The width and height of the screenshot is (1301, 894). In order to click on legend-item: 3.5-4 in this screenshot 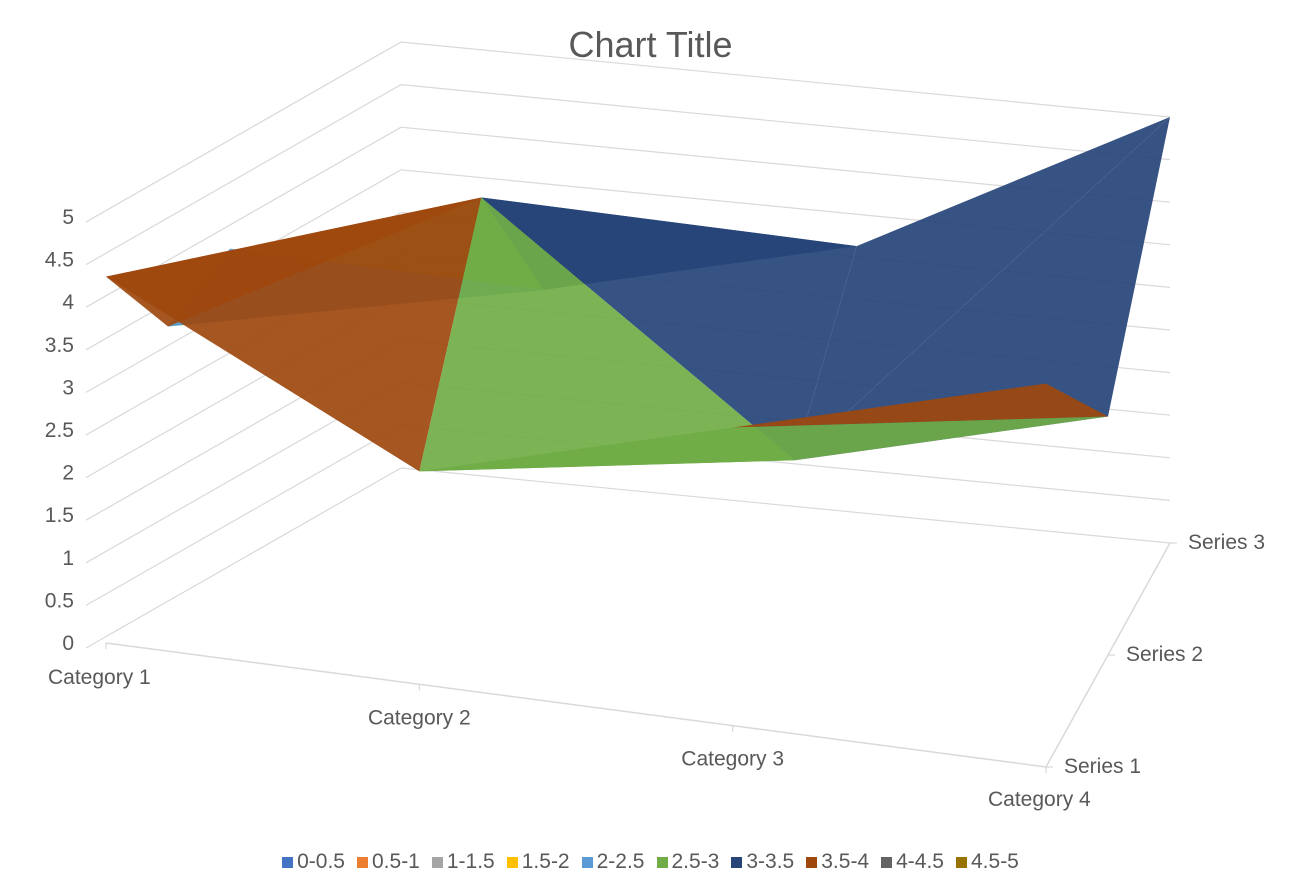, I will do `click(837, 862)`.